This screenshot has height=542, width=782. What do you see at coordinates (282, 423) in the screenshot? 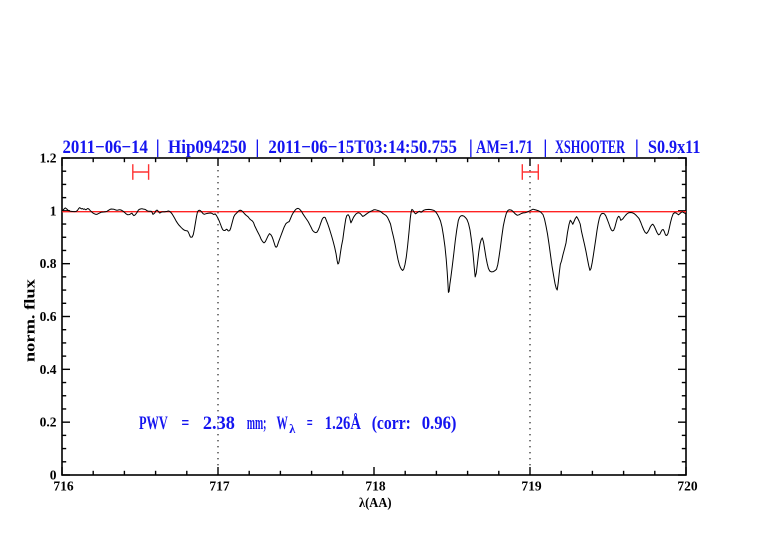
I see `svg-text: W` at bounding box center [282, 423].